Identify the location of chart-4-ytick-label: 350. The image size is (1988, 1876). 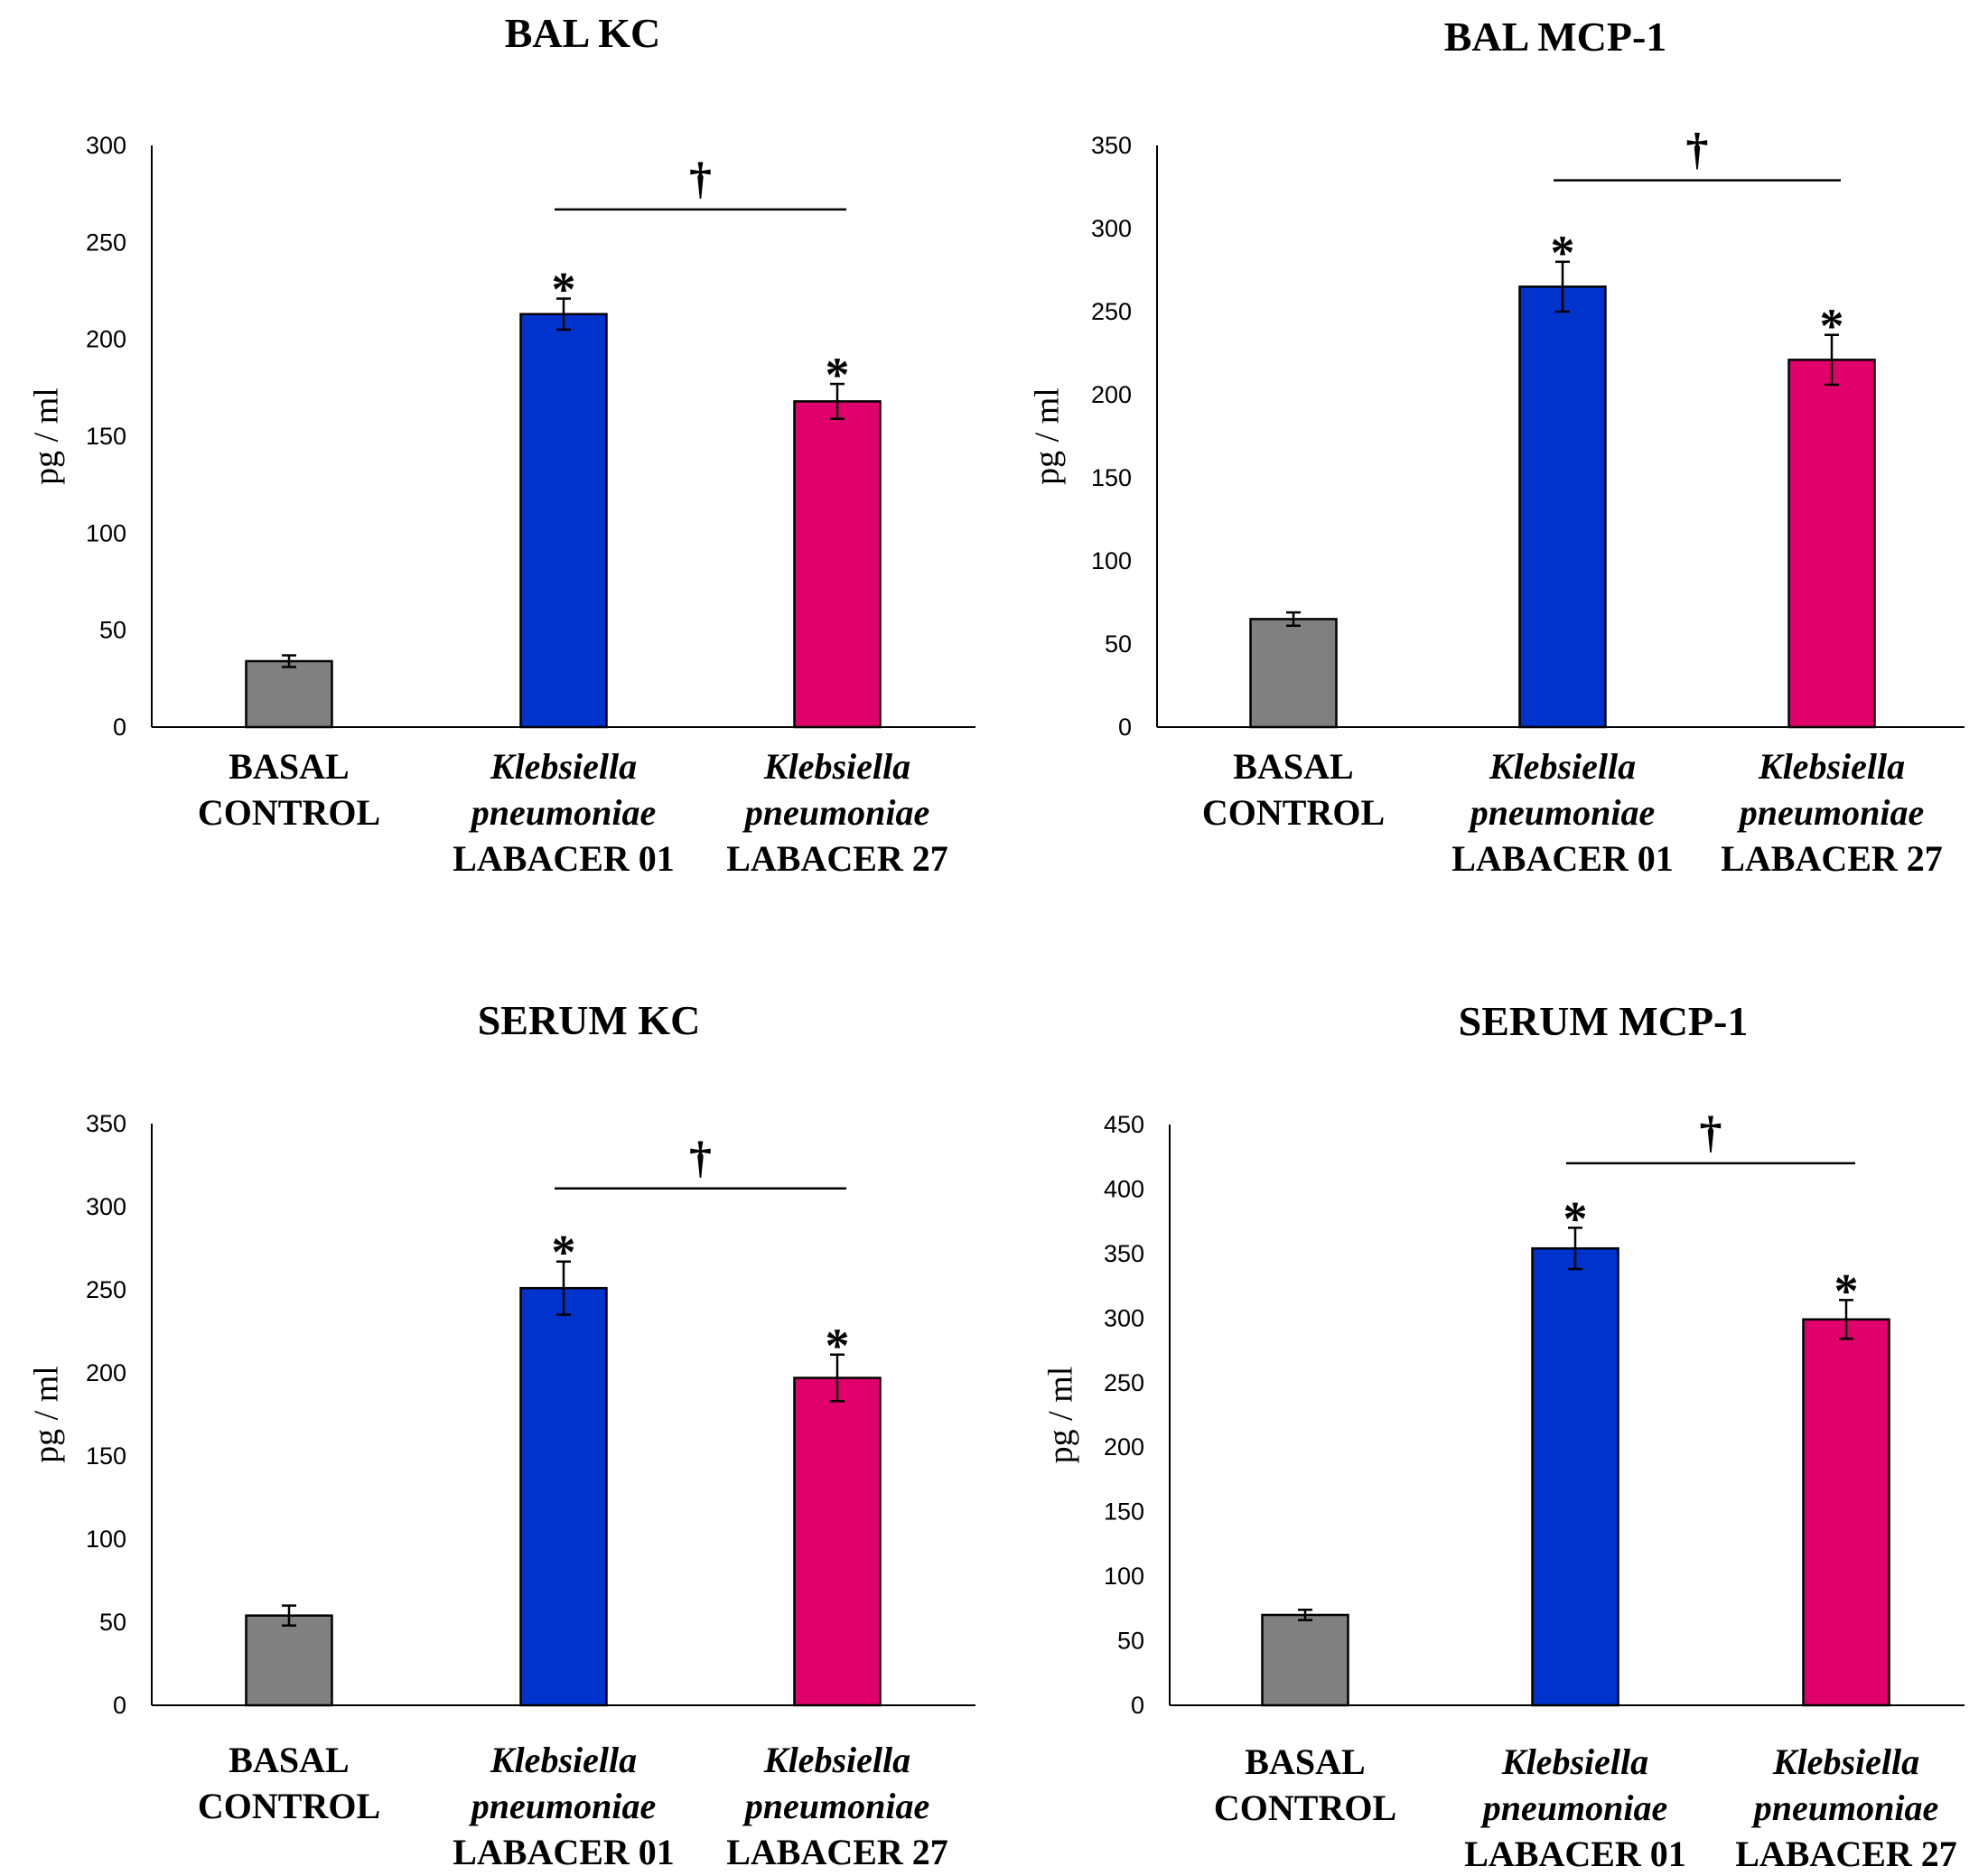
(1124, 1253).